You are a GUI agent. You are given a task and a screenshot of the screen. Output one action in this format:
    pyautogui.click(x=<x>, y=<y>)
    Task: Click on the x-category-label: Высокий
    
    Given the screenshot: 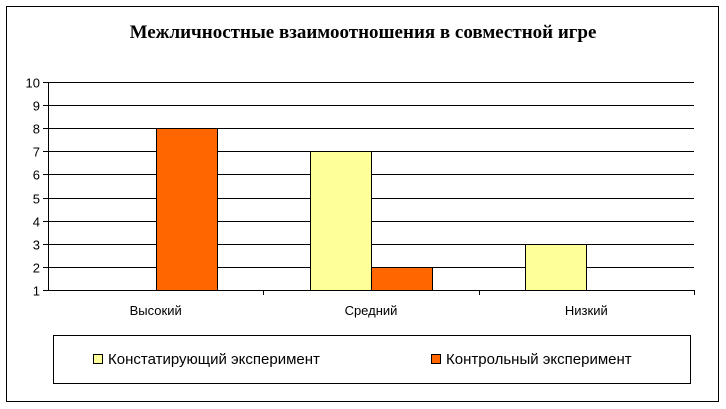 What is the action you would take?
    pyautogui.click(x=156, y=310)
    